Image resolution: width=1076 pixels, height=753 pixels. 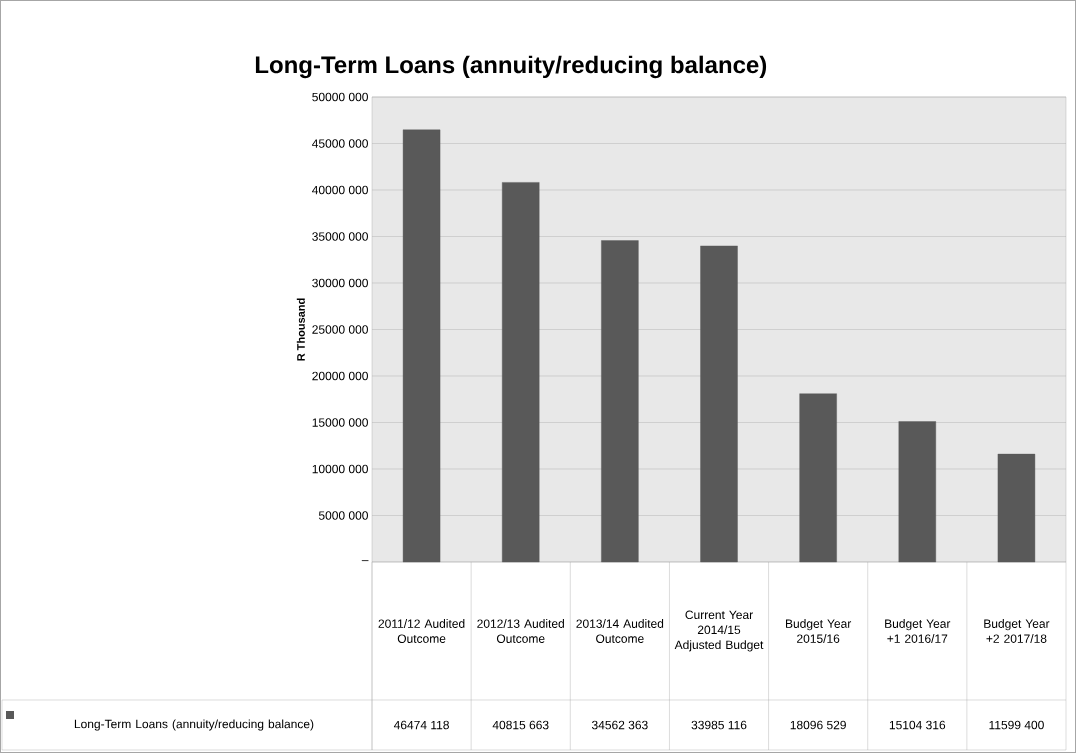 What do you see at coordinates (719, 725) in the screenshot?
I see `data-label: 33985 116` at bounding box center [719, 725].